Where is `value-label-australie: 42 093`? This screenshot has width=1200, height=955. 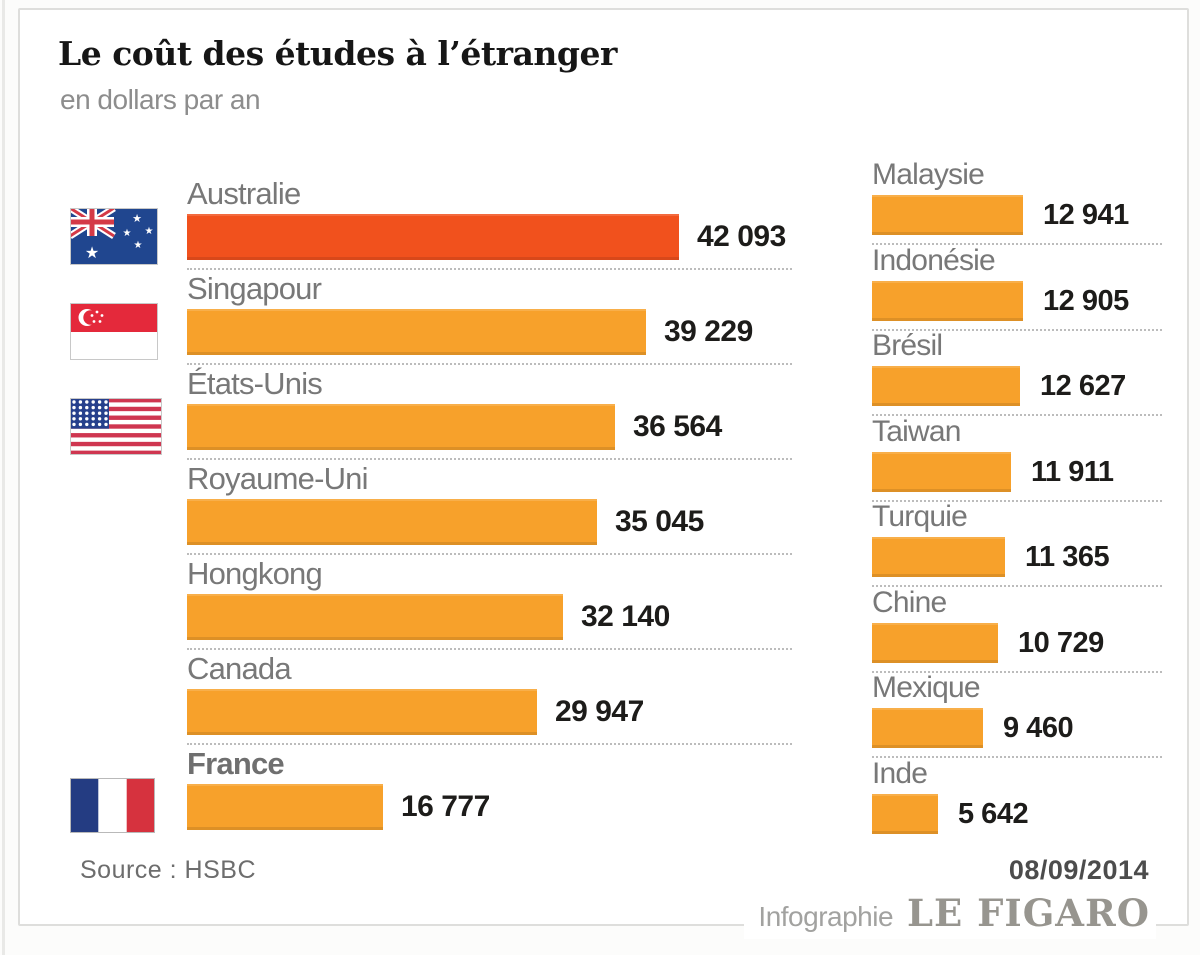 value-label-australie: 42 093 is located at coordinates (741, 236).